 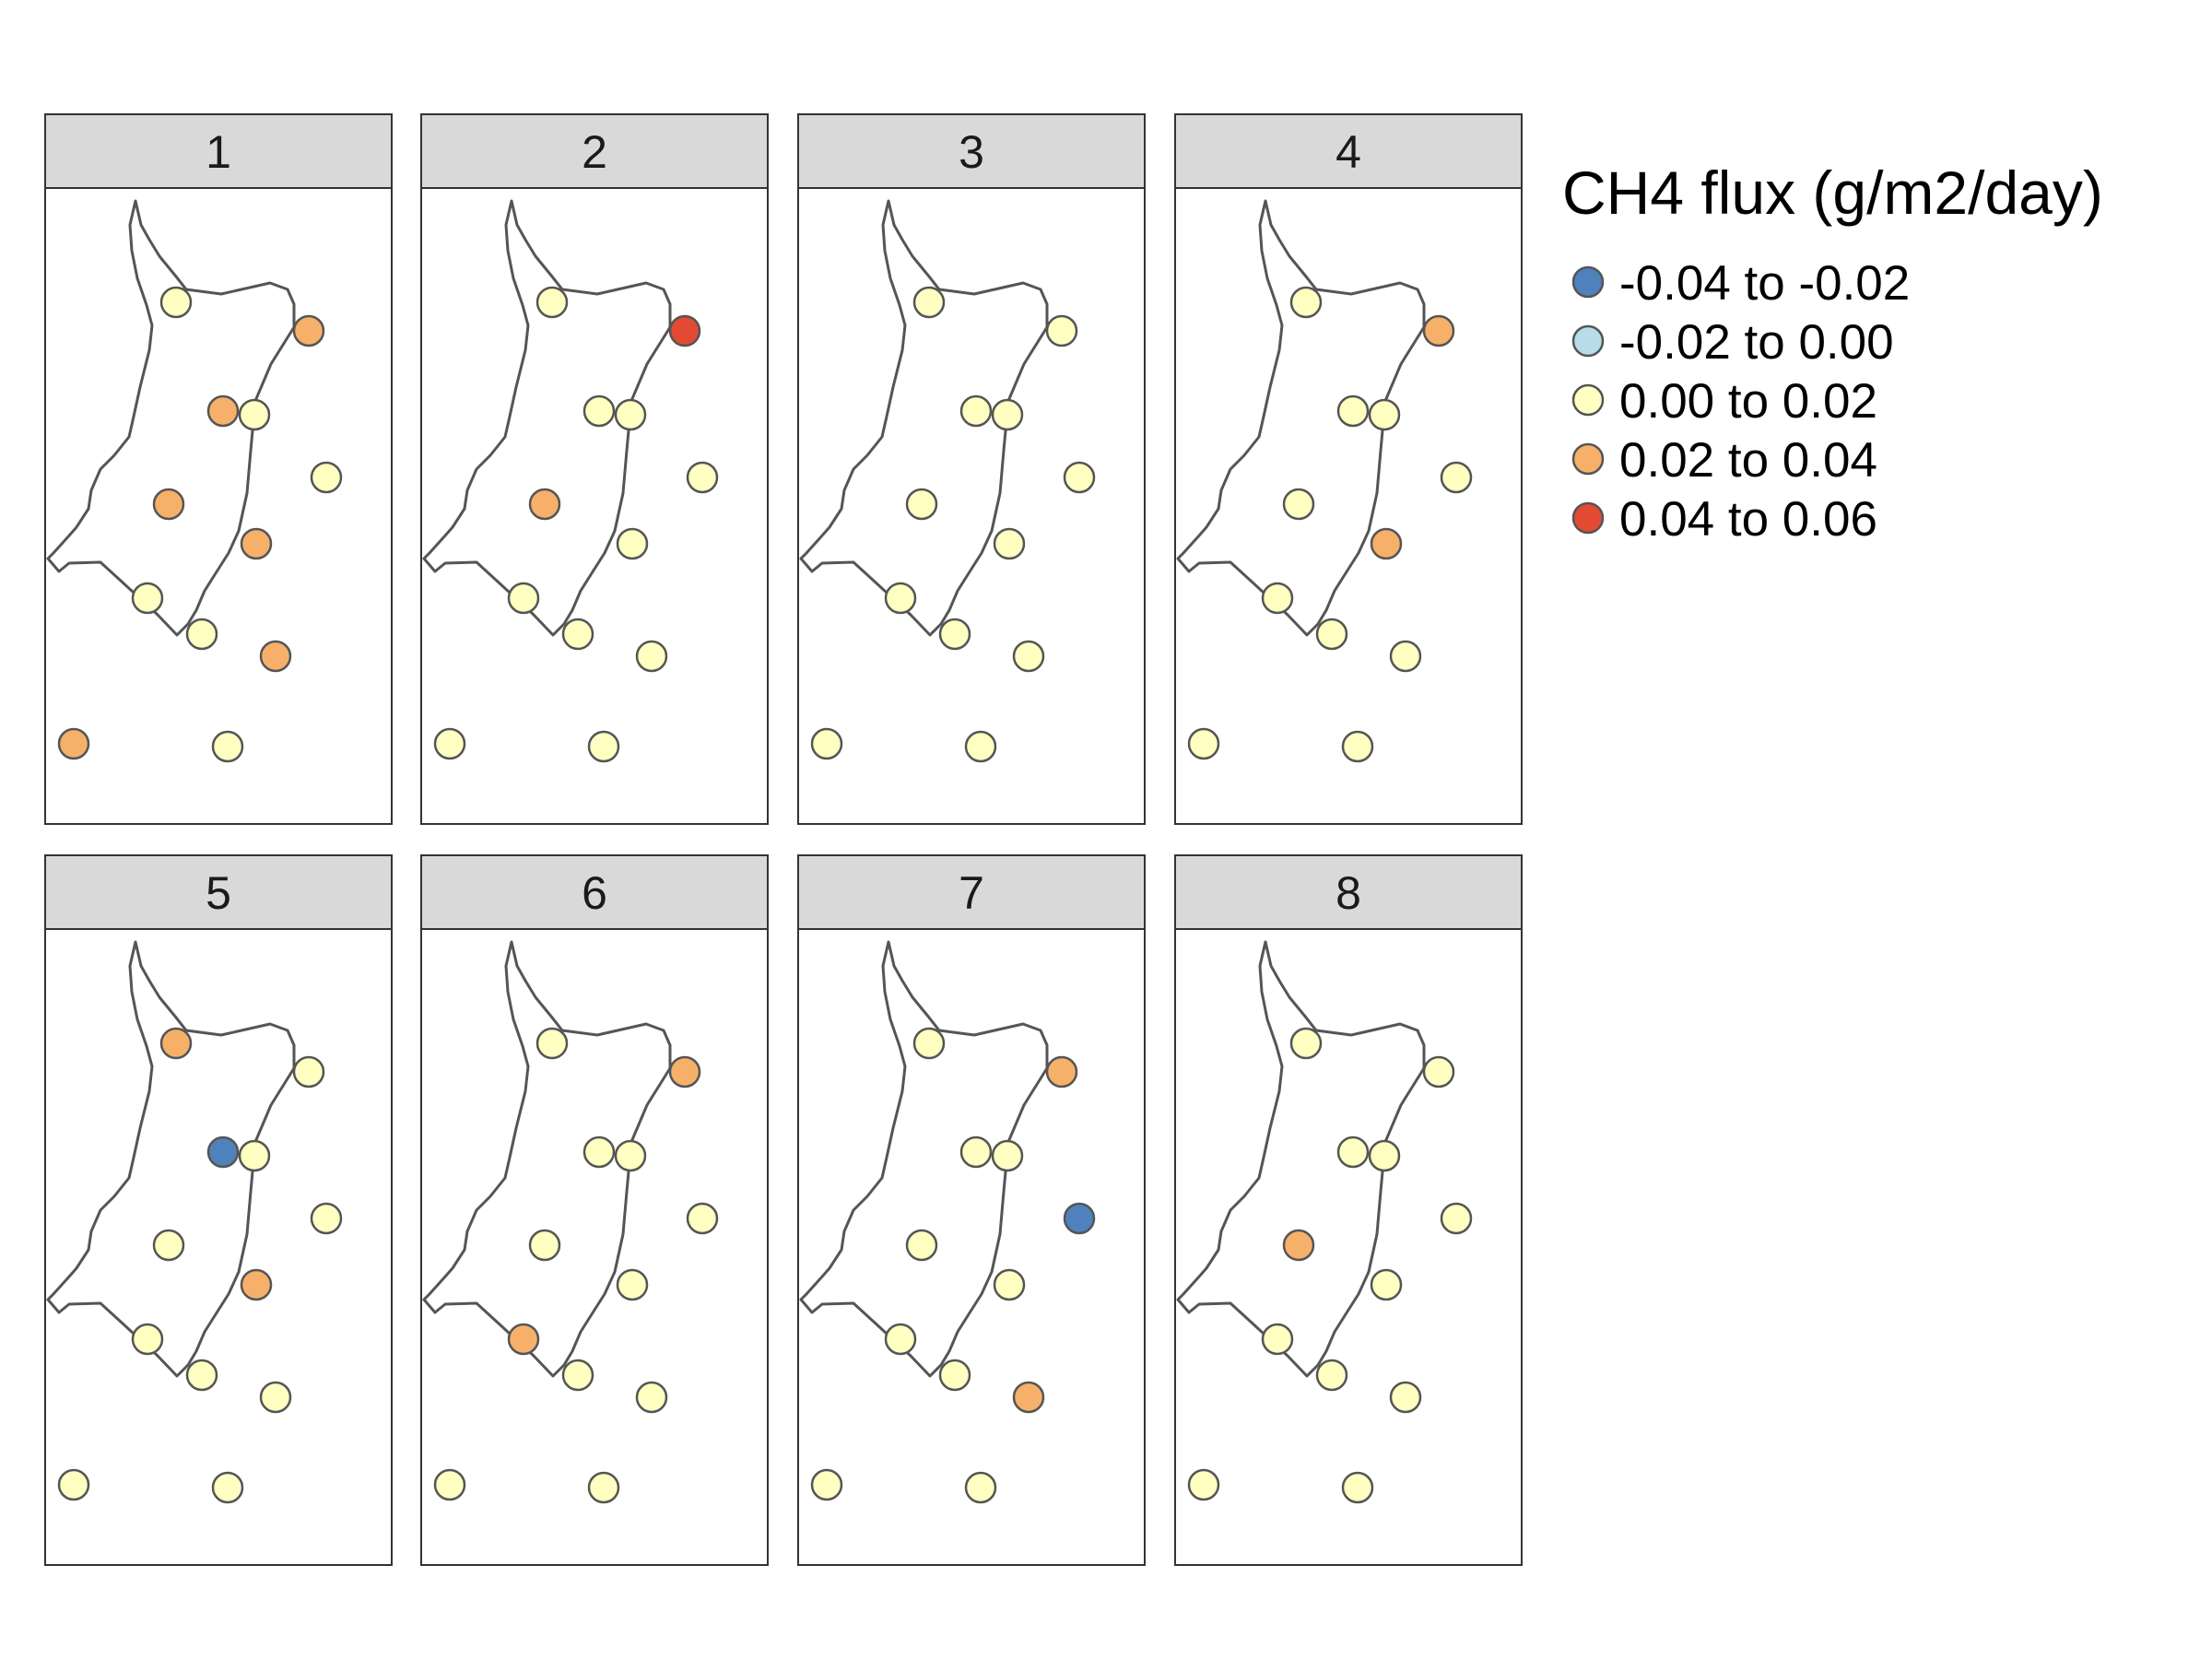 I want to click on panel-2: 2, so click(x=594, y=469).